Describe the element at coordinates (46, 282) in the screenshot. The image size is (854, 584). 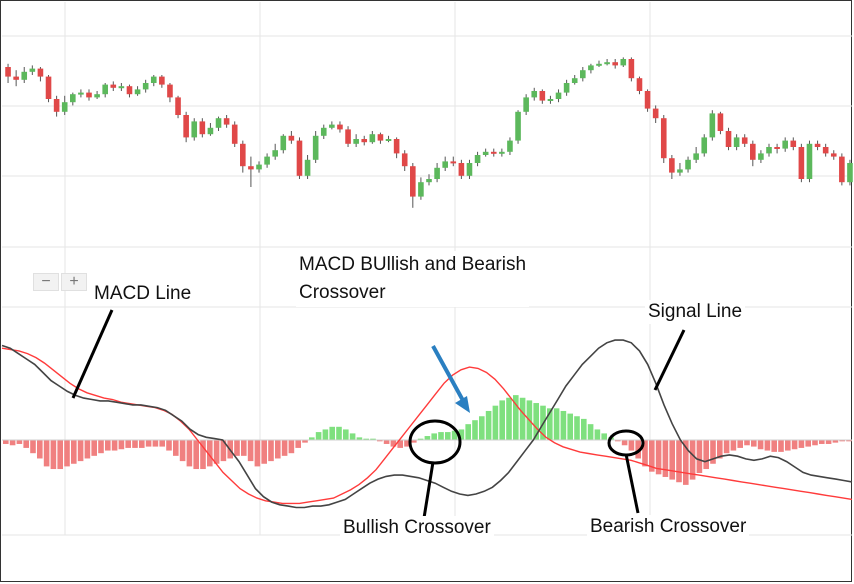
I see `zoom-out-button: −` at that location.